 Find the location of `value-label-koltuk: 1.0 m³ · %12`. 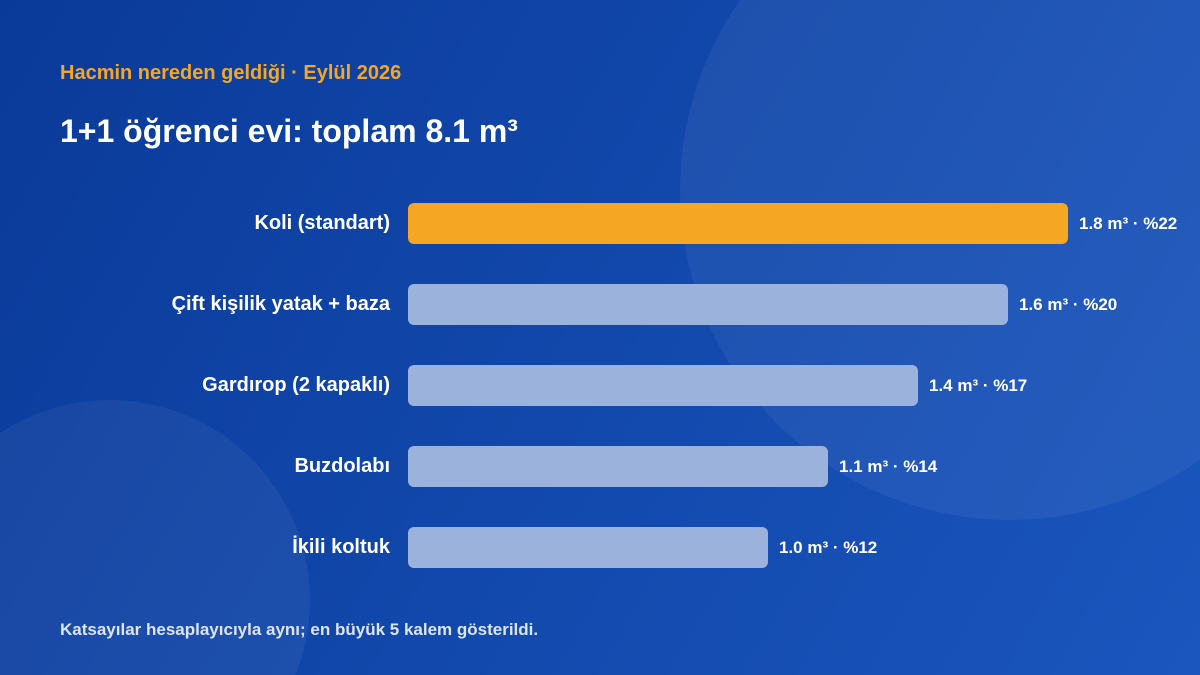

value-label-koltuk: 1.0 m³ · %12 is located at coordinates (828, 548).